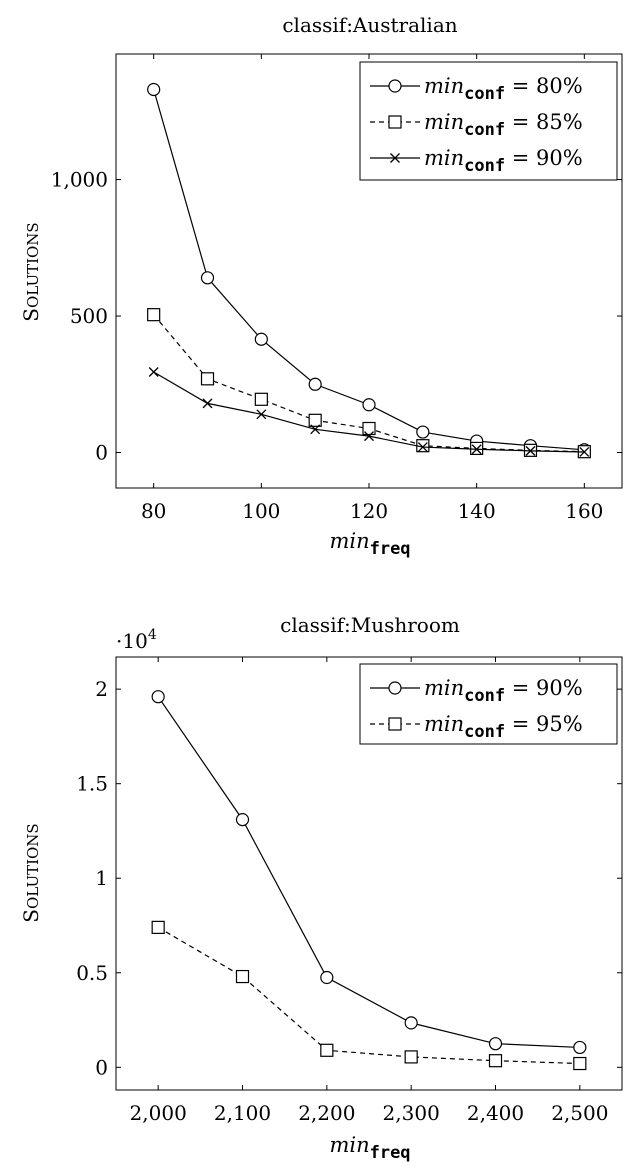 This screenshot has width=627, height=1166. Describe the element at coordinates (503, 89) in the screenshot. I see `legend-label: minconf = 80%` at that location.